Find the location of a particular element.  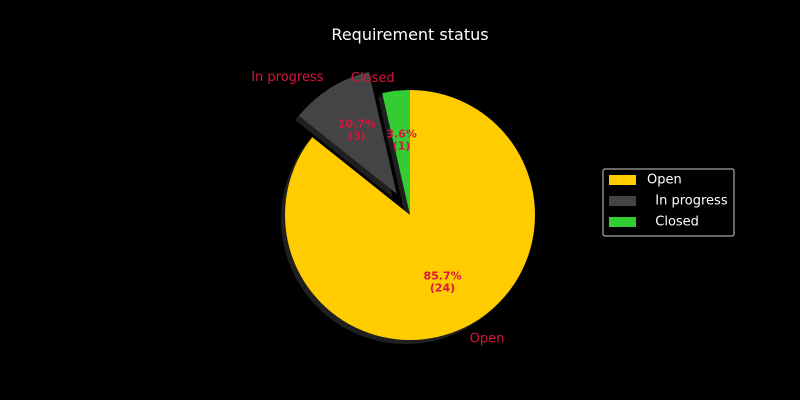

legend-swatch-closed is located at coordinates (622, 222).